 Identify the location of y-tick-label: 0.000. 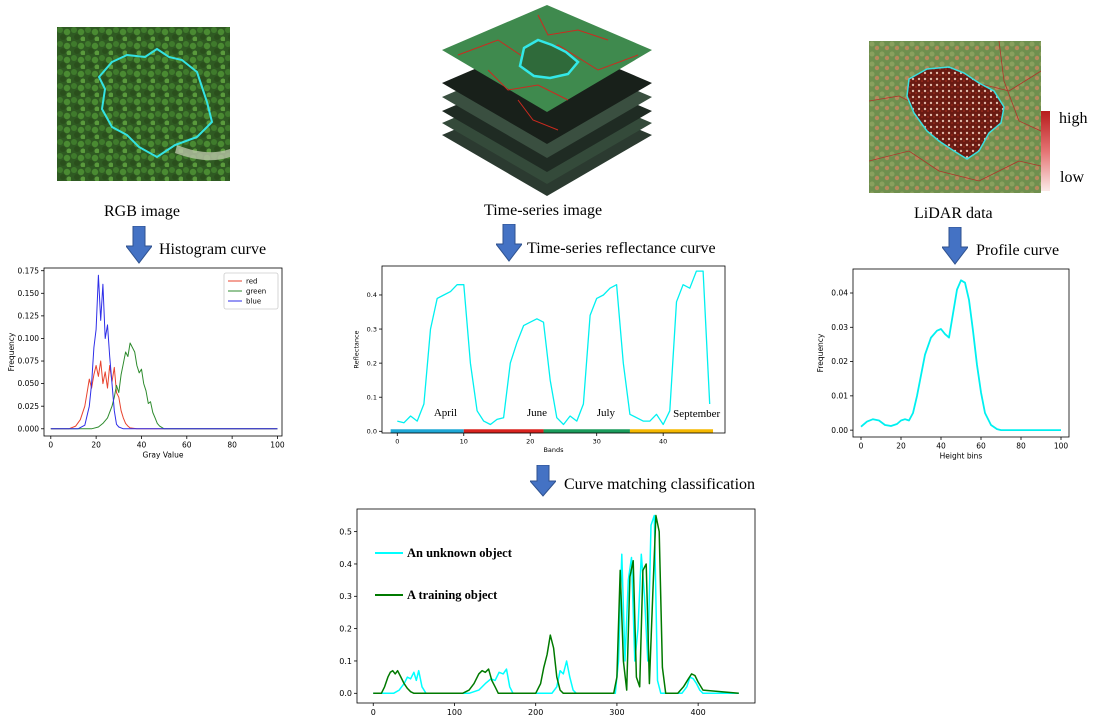
(29, 428).